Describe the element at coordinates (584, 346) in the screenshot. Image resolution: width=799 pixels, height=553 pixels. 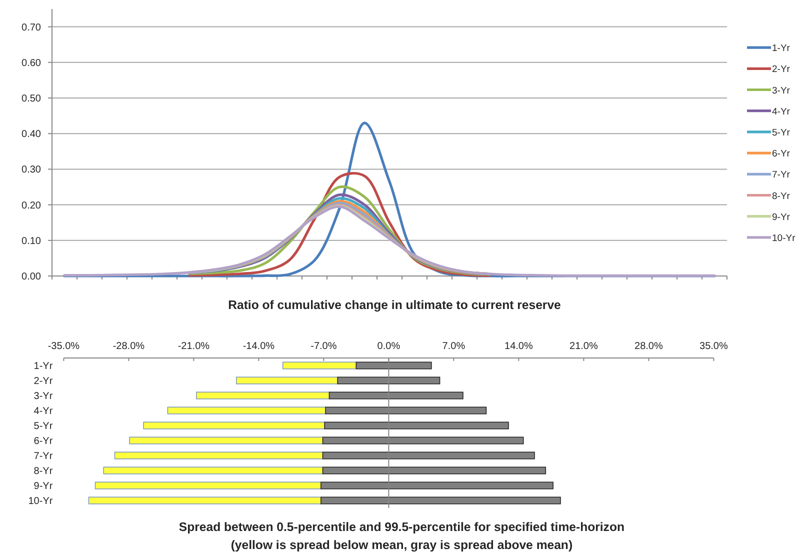
I see `x-tick-label: 21.0%` at that location.